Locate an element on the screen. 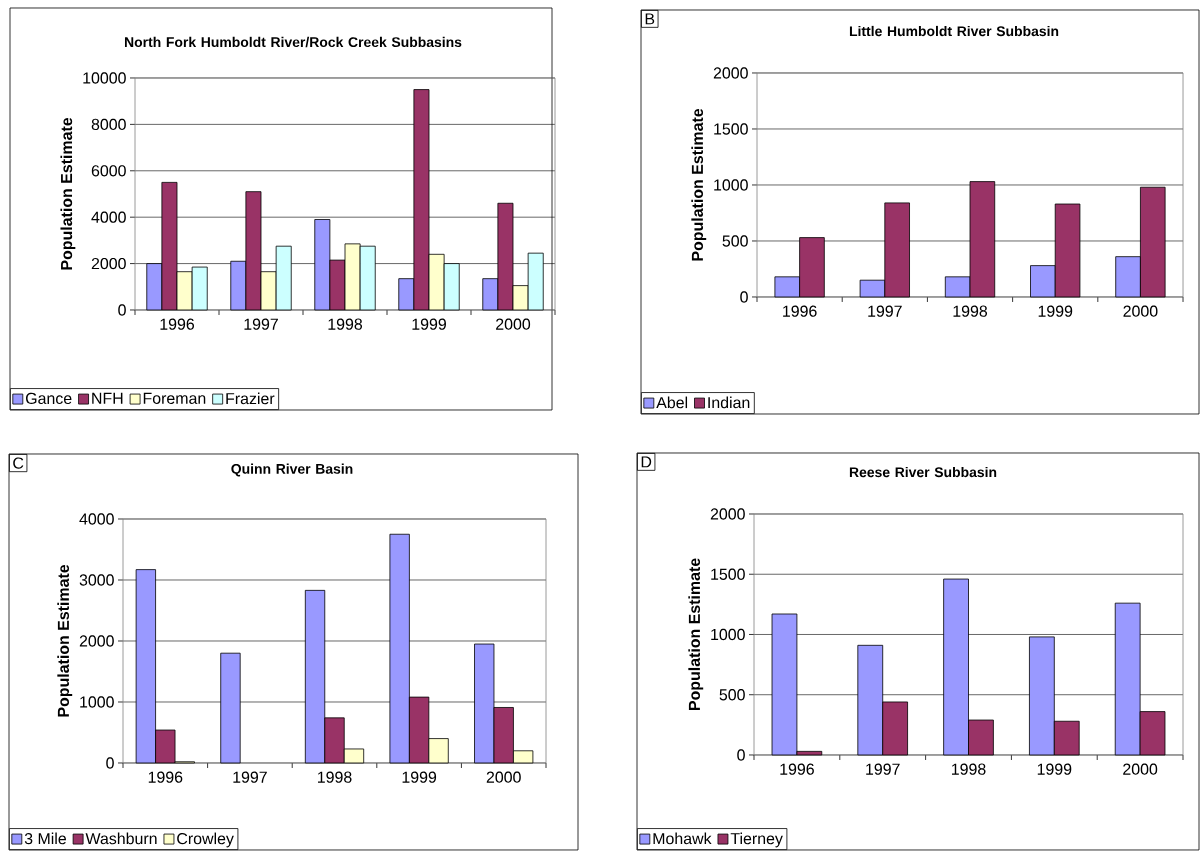 Image resolution: width=1201 pixels, height=852 pixels. legend-label: Washburn is located at coordinates (121, 838).